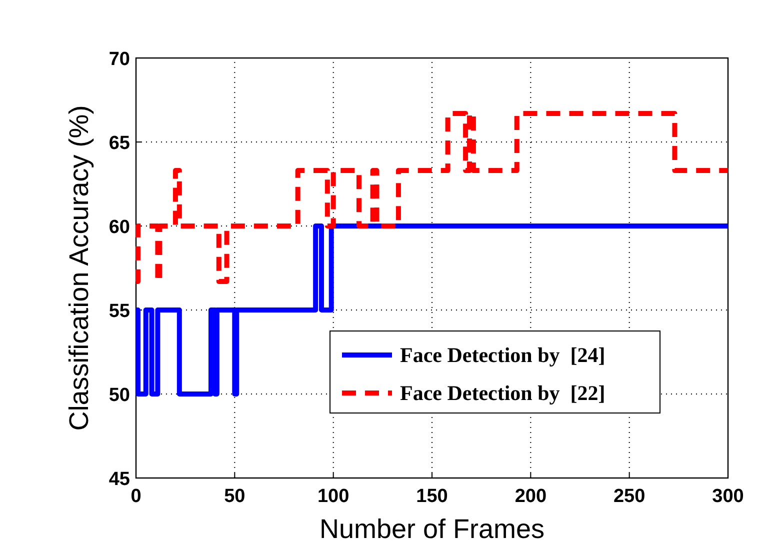  Describe the element at coordinates (79, 268) in the screenshot. I see `y-axis-title: Classification Accuracy (%)` at that location.